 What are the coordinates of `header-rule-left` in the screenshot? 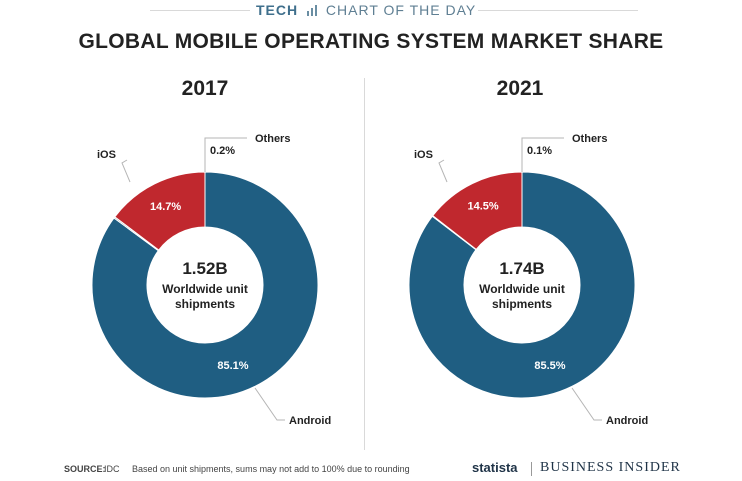 It's located at (200, 10).